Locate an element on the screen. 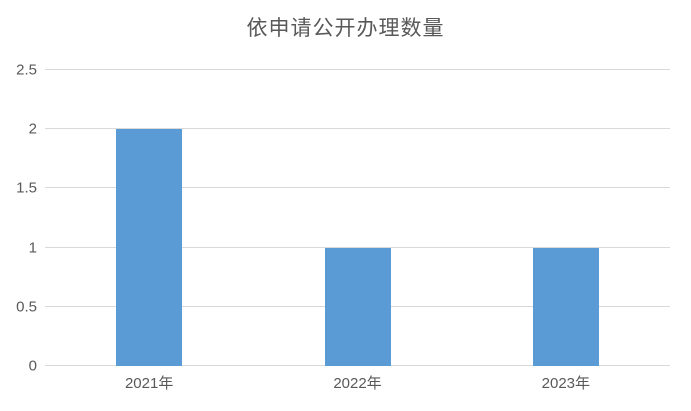  x-tick-label: 2022年 is located at coordinates (357, 383).